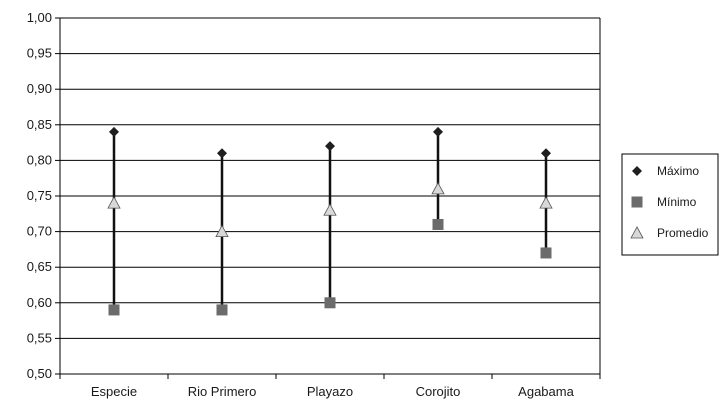 The height and width of the screenshot is (409, 720). What do you see at coordinates (546, 391) in the screenshot?
I see `x-category-label: Agabama` at bounding box center [546, 391].